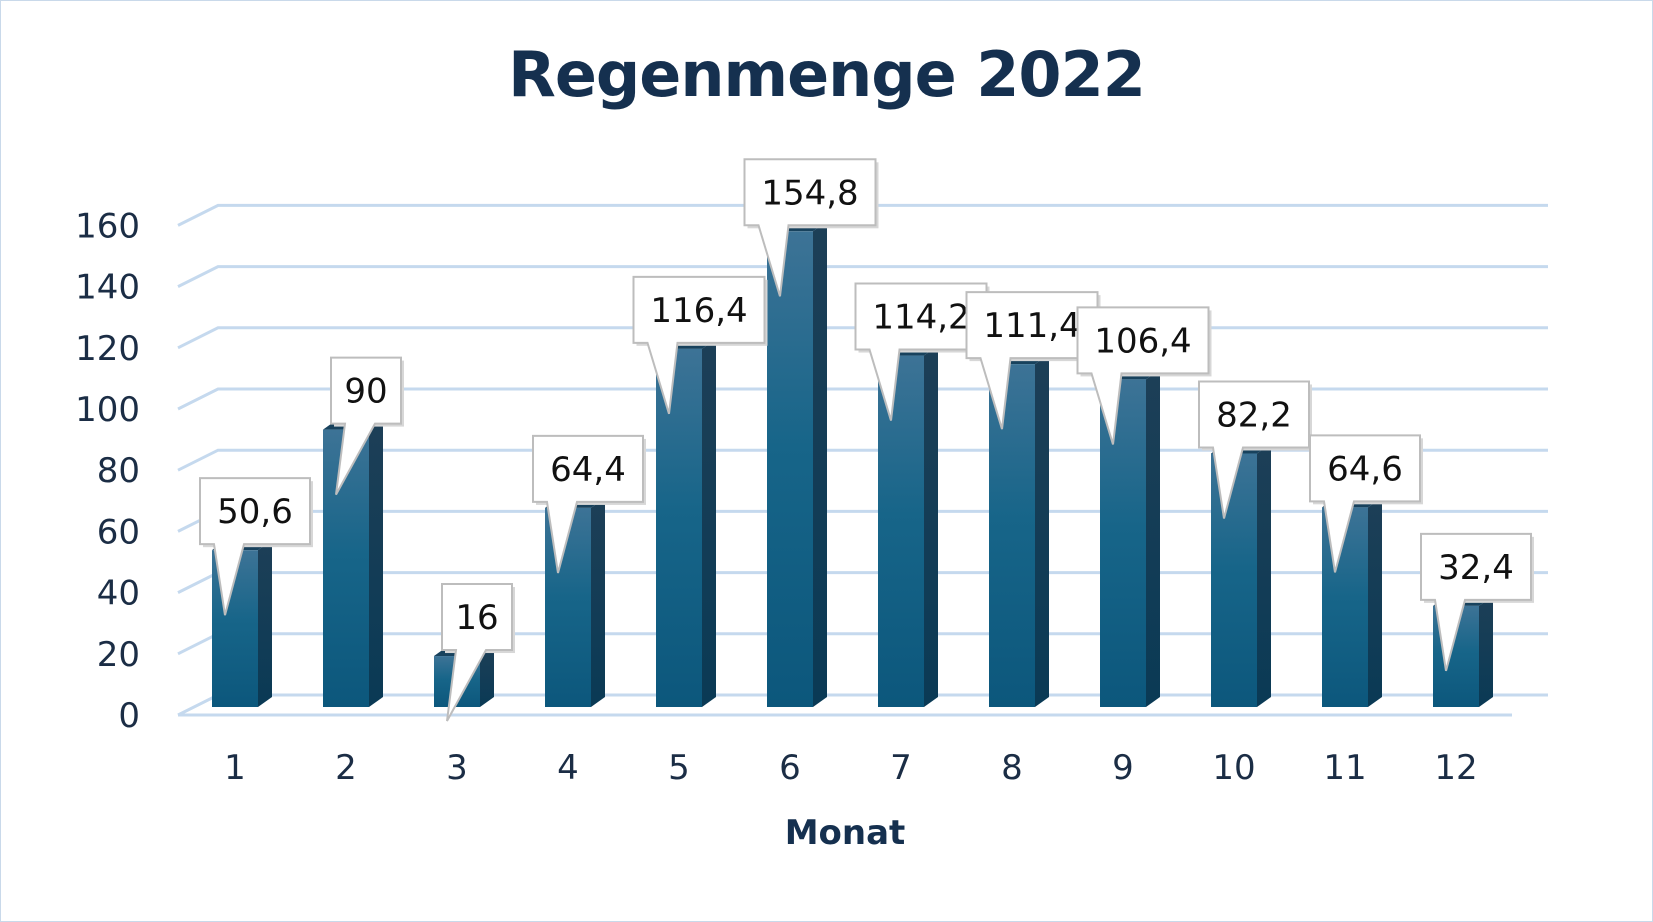 The image size is (1653, 922). What do you see at coordinates (698, 311) in the screenshot?
I see `data-label-text: 116,4` at bounding box center [698, 311].